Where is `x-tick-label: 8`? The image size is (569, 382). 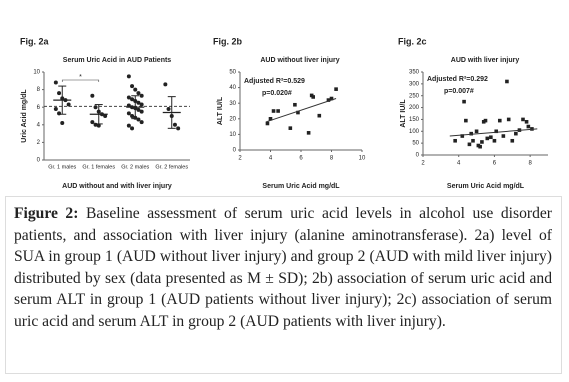 x-tick-label: 8 is located at coordinates (332, 159).